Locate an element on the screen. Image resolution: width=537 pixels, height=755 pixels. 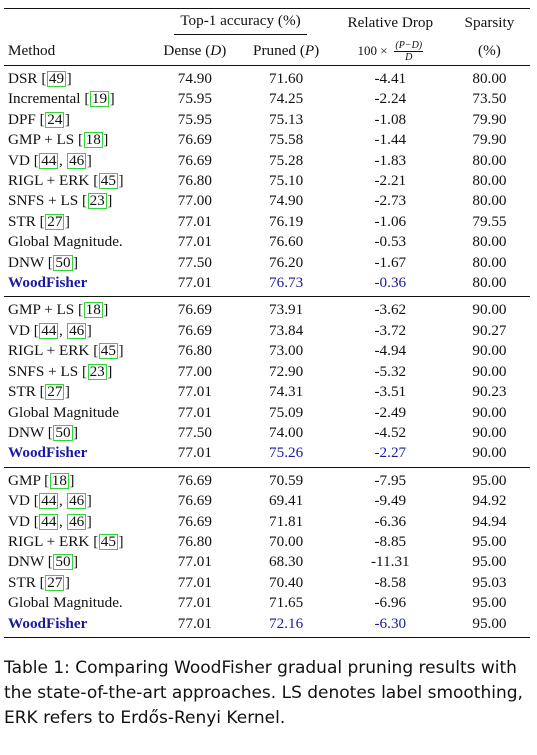
dense-value: 75.95 is located at coordinates (194, 99).